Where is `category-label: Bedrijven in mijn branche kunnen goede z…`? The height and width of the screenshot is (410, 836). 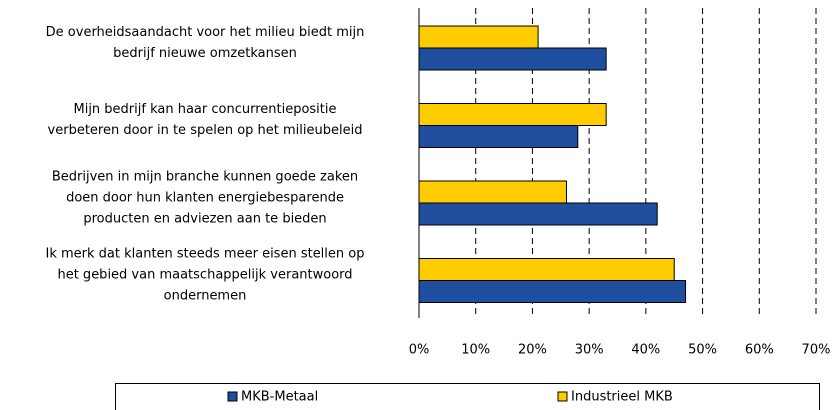 category-label: Bedrijven in mijn branche kunnen goede z… is located at coordinates (205, 198).